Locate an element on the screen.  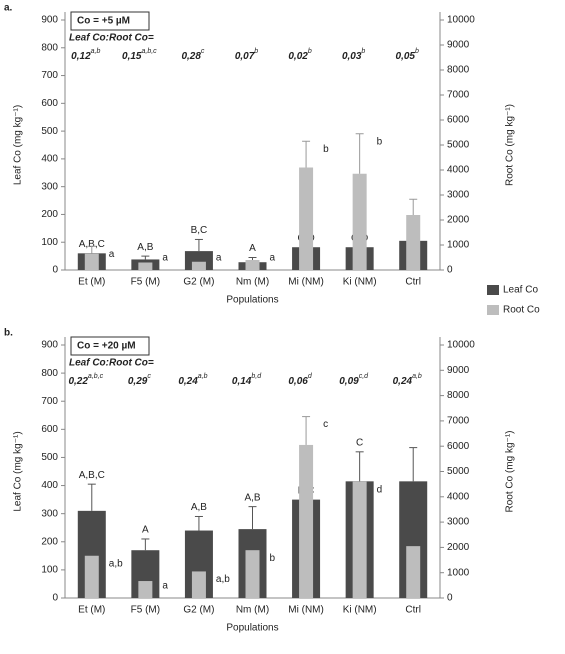
ratio: 0,22a,b,c is located at coordinates (85, 380).